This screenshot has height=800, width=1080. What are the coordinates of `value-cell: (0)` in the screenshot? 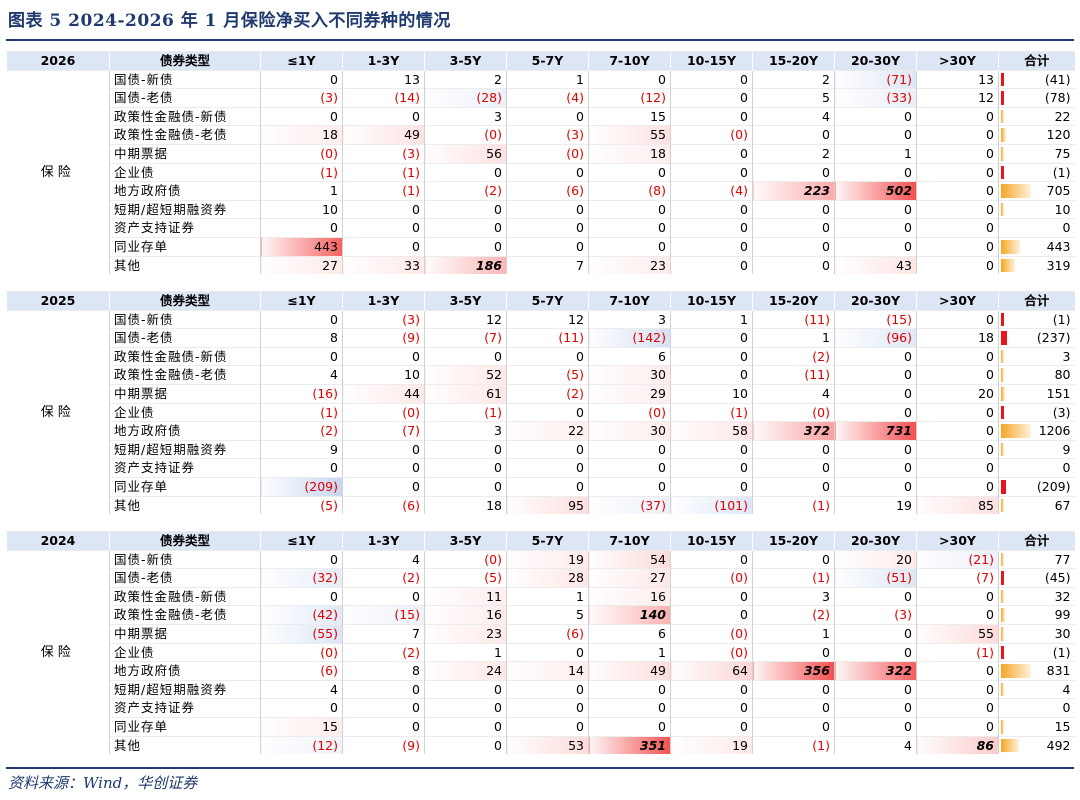 It's located at (793, 412).